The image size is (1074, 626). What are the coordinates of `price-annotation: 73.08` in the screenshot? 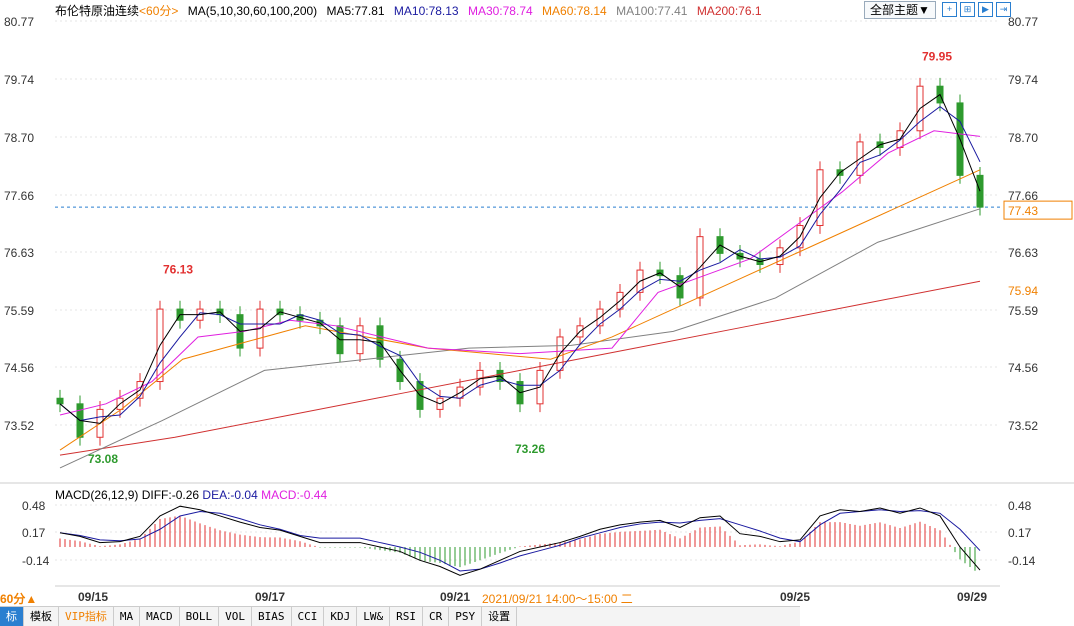 It's located at (103, 459).